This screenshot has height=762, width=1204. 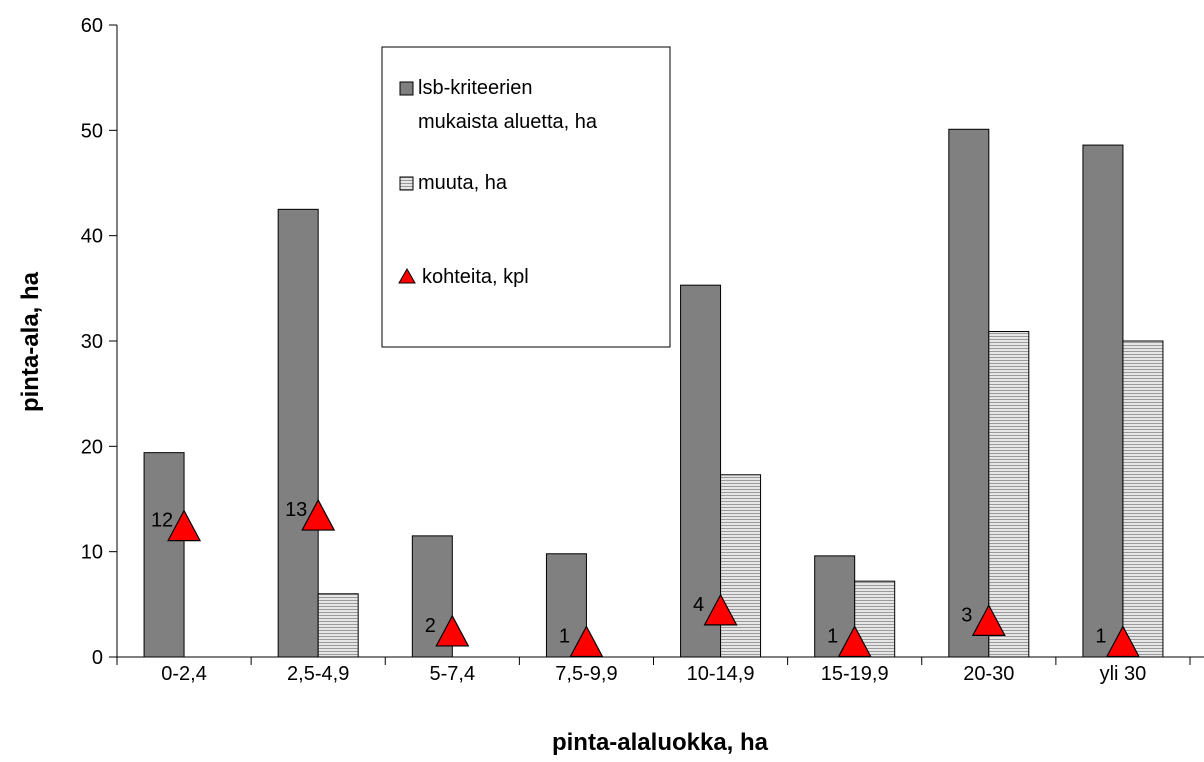 I want to click on x-tick-label: 5-7,4, so click(x=453, y=674).